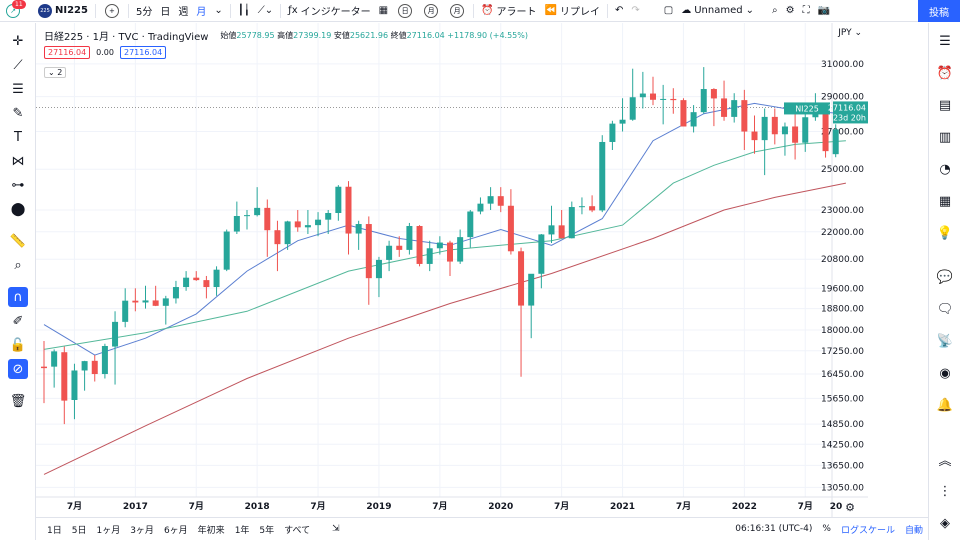 This screenshot has height=540, width=960. Describe the element at coordinates (945, 233) in the screenshot. I see `ideas-icon: 💡` at that location.